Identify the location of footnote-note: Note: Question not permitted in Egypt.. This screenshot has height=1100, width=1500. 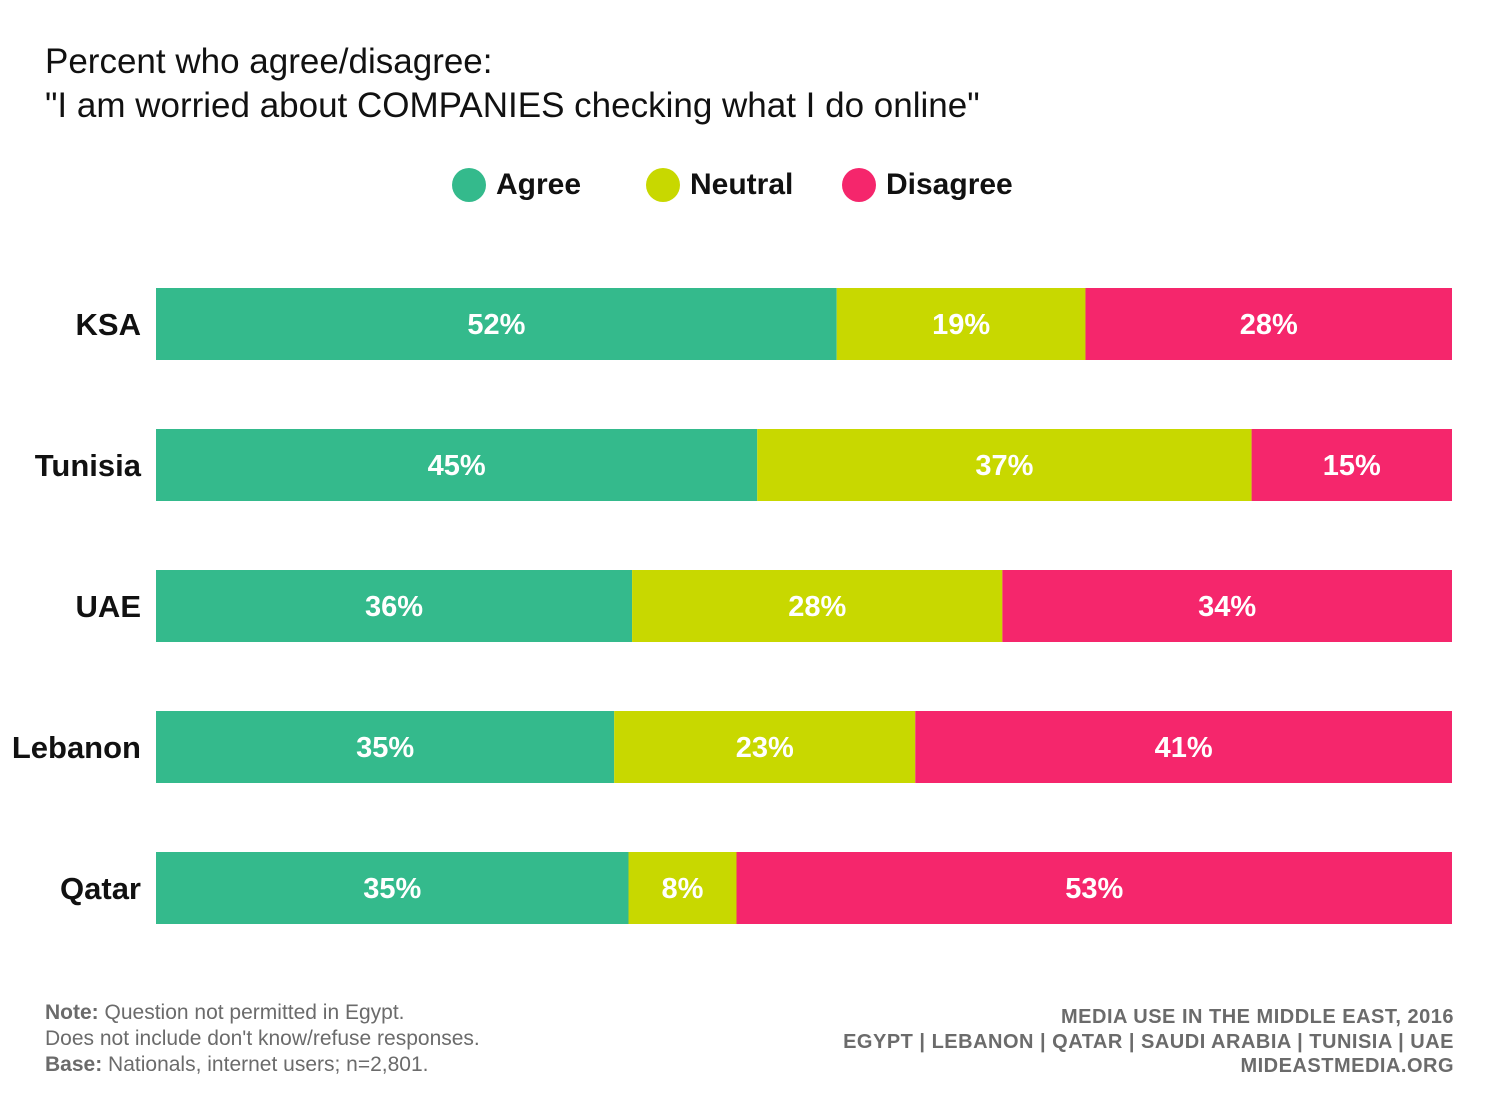
(262, 1013).